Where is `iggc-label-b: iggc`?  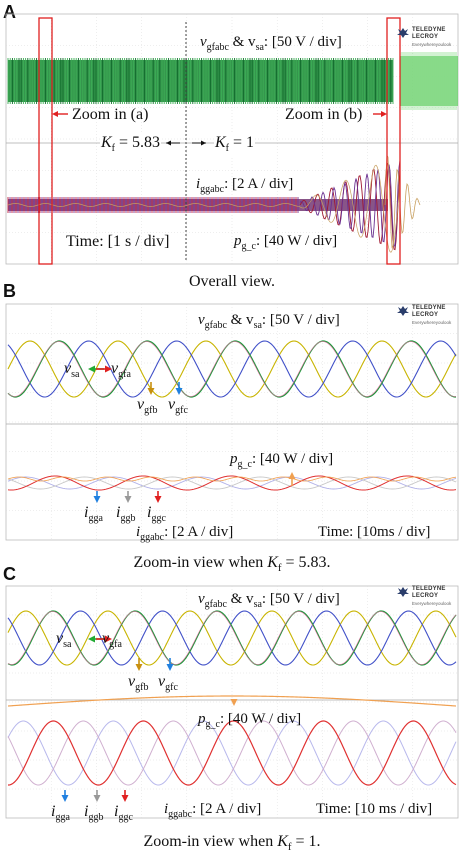
iggc-label-b: iggc is located at coordinates (156, 514).